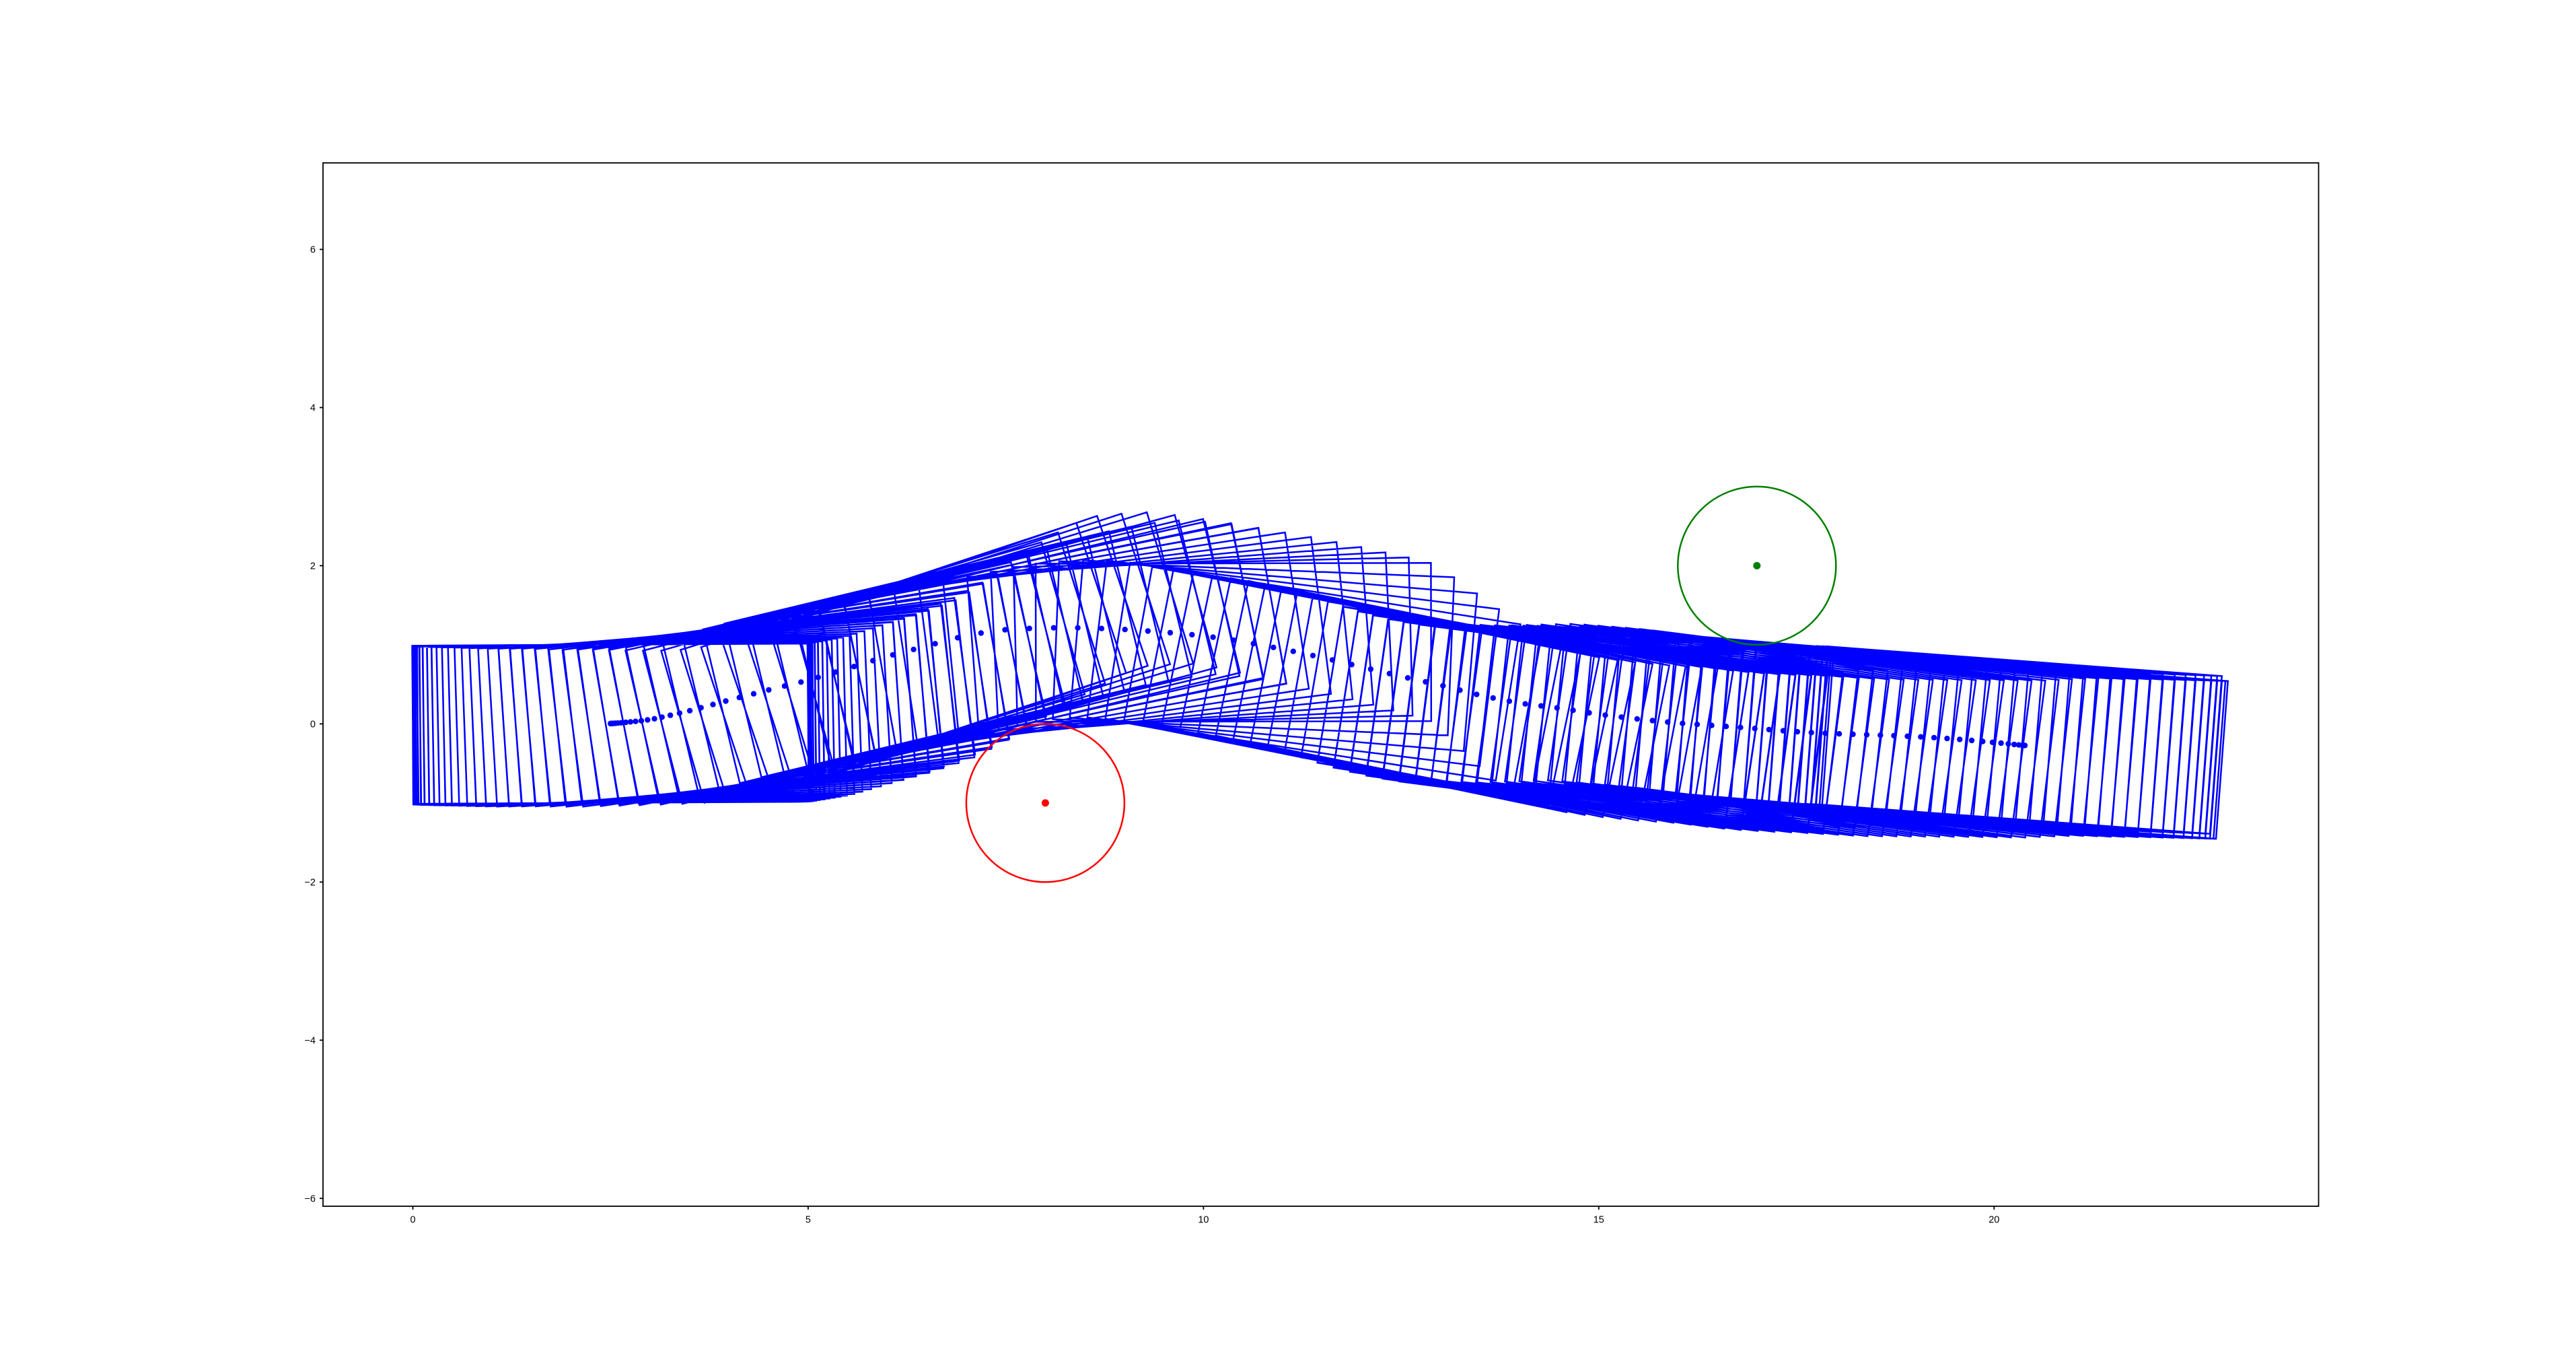 This screenshot has height=1355, width=2576. What do you see at coordinates (1599, 1220) in the screenshot?
I see `svg-text: 15` at bounding box center [1599, 1220].